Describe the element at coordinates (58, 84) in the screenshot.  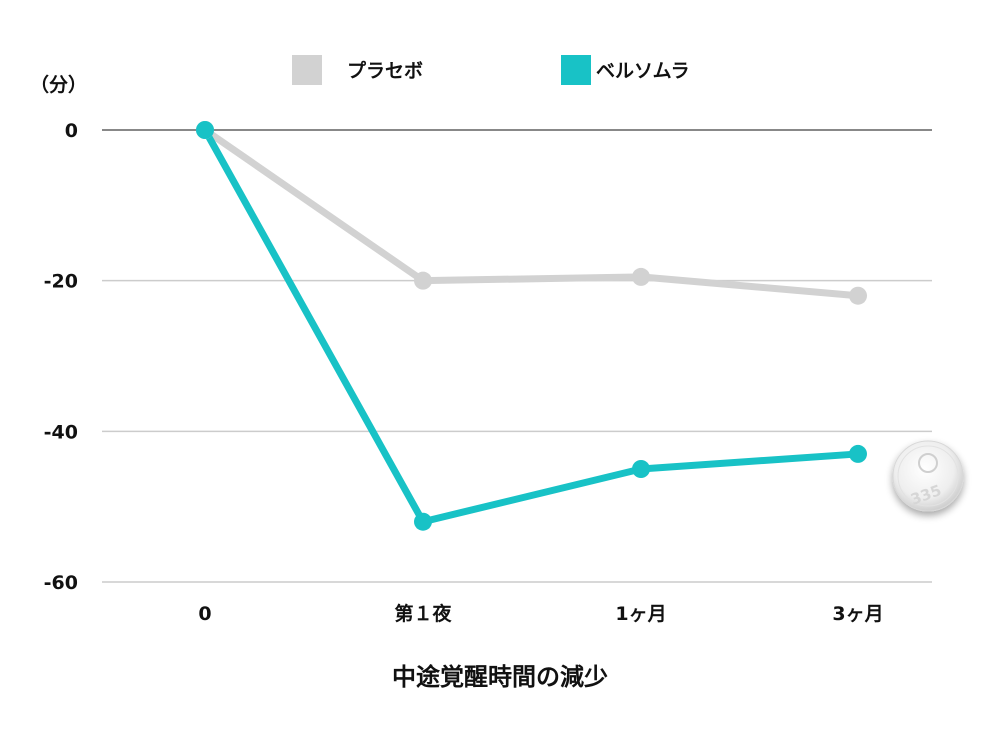
I see `y-axis-unit: （分）` at that location.